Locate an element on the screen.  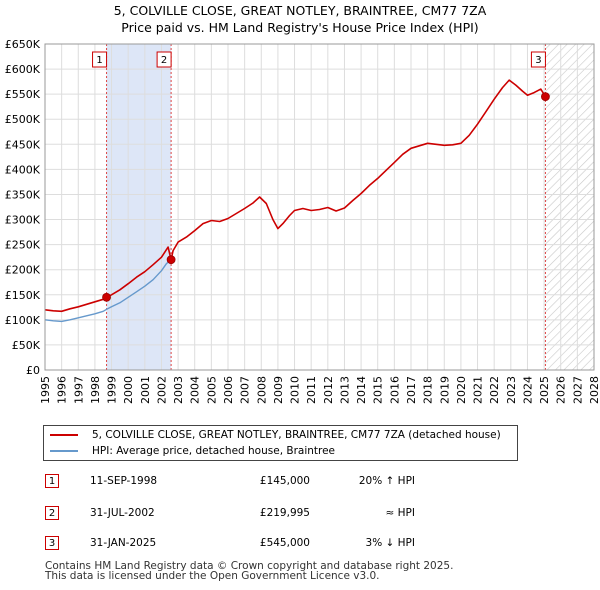
table-row: 2 31-JUL-2002 £219,995 ≈ HPI is located at coordinates (295, 514).